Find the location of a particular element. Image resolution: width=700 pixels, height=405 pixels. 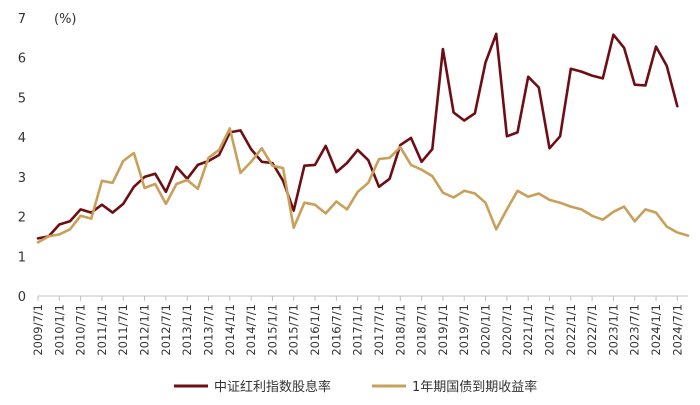

x-tick-label: 2022/1/1 is located at coordinates (571, 330).